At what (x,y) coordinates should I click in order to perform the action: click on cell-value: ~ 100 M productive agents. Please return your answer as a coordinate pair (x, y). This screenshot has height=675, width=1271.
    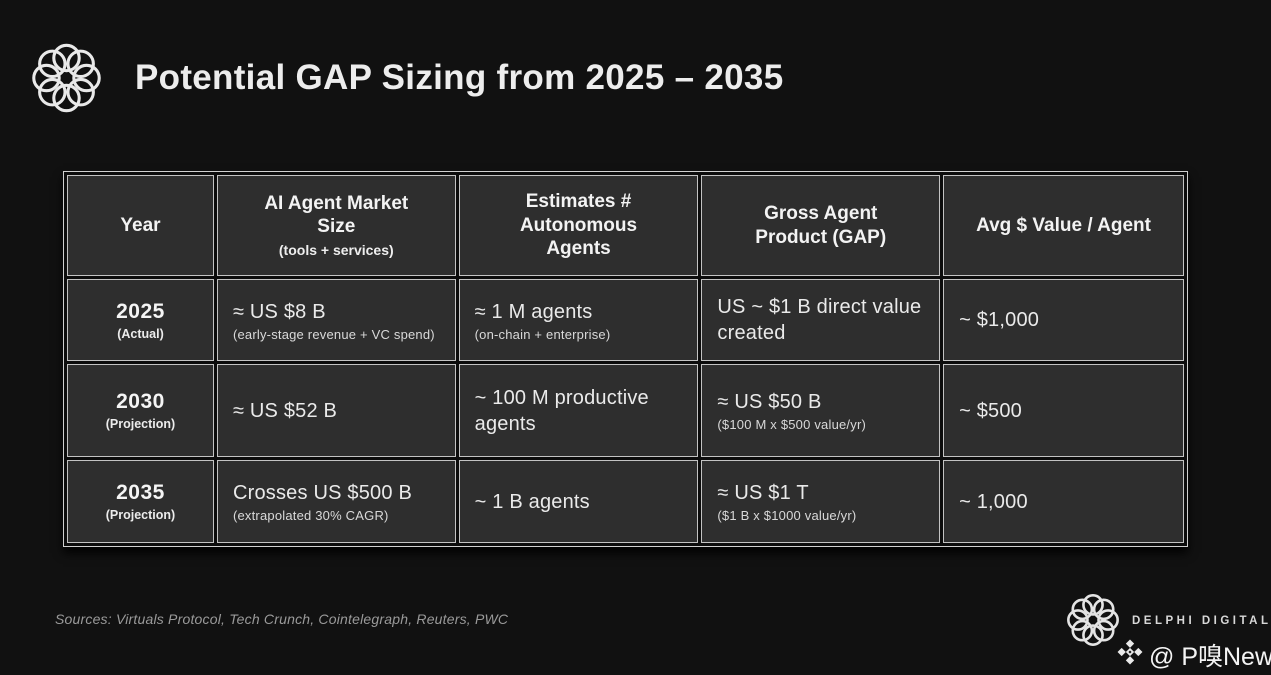
    Looking at the image, I should click on (561, 410).